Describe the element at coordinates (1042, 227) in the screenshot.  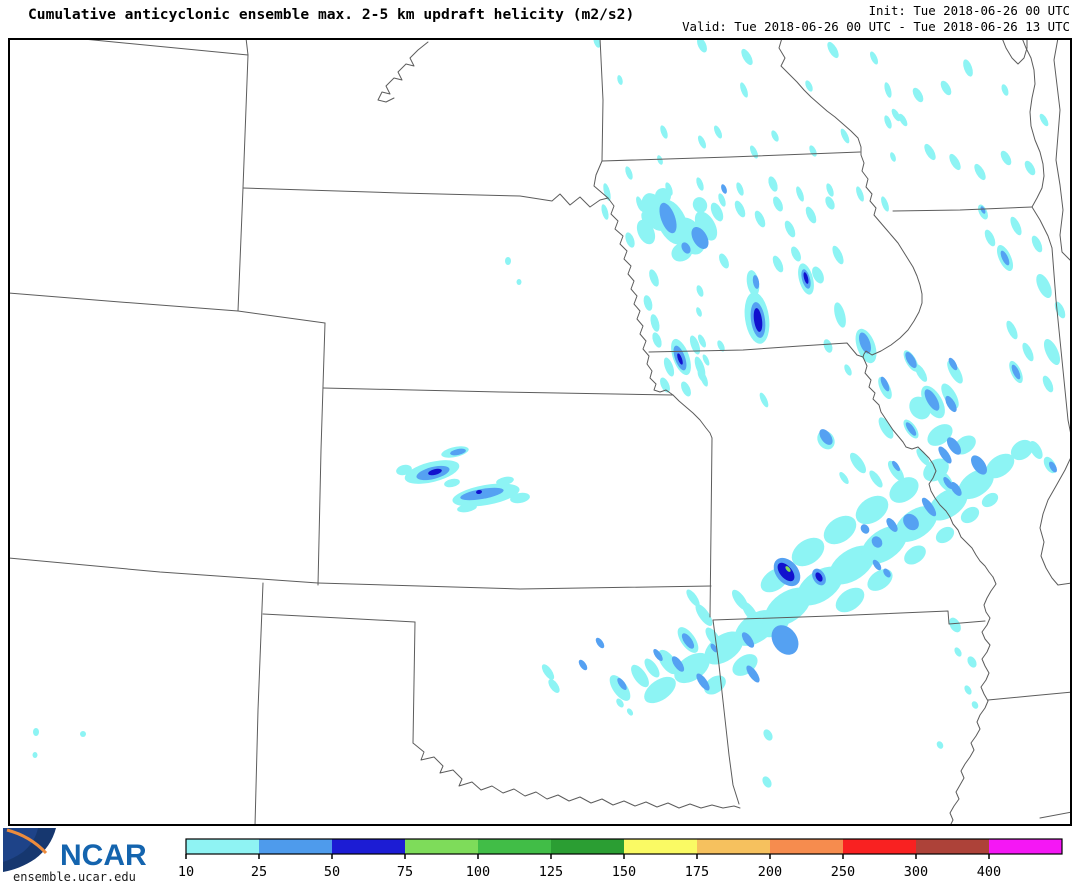
I see `il-lake-shore` at that location.